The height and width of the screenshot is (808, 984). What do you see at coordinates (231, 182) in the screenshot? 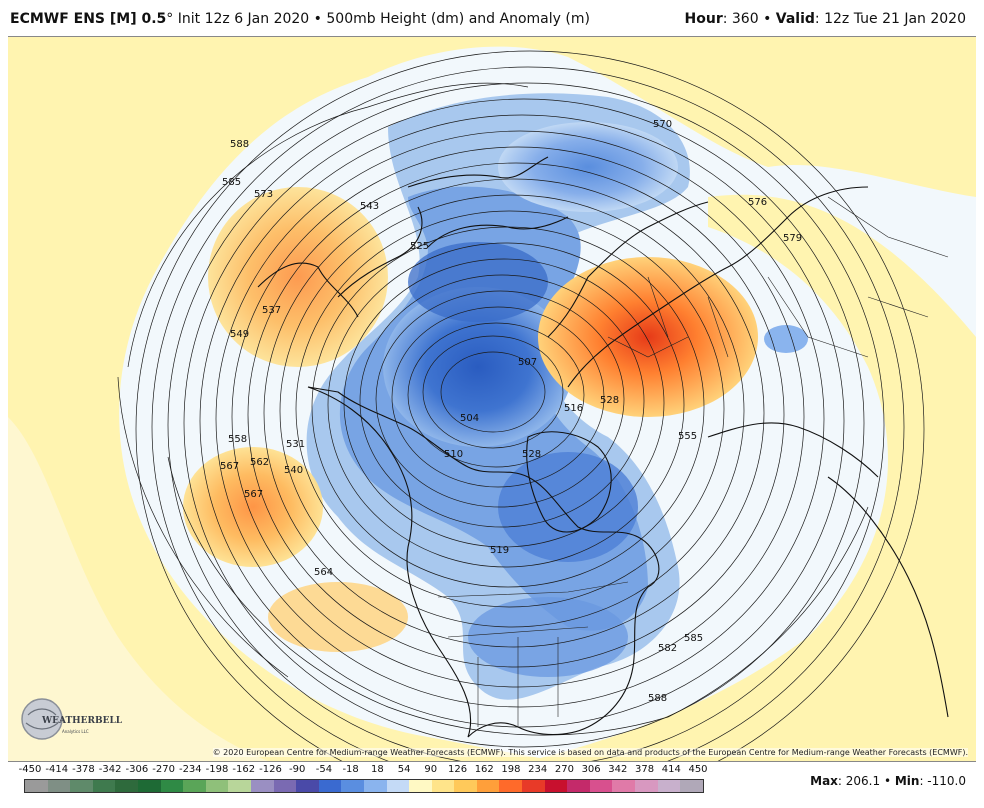
I see `contour-label: 585` at bounding box center [231, 182].